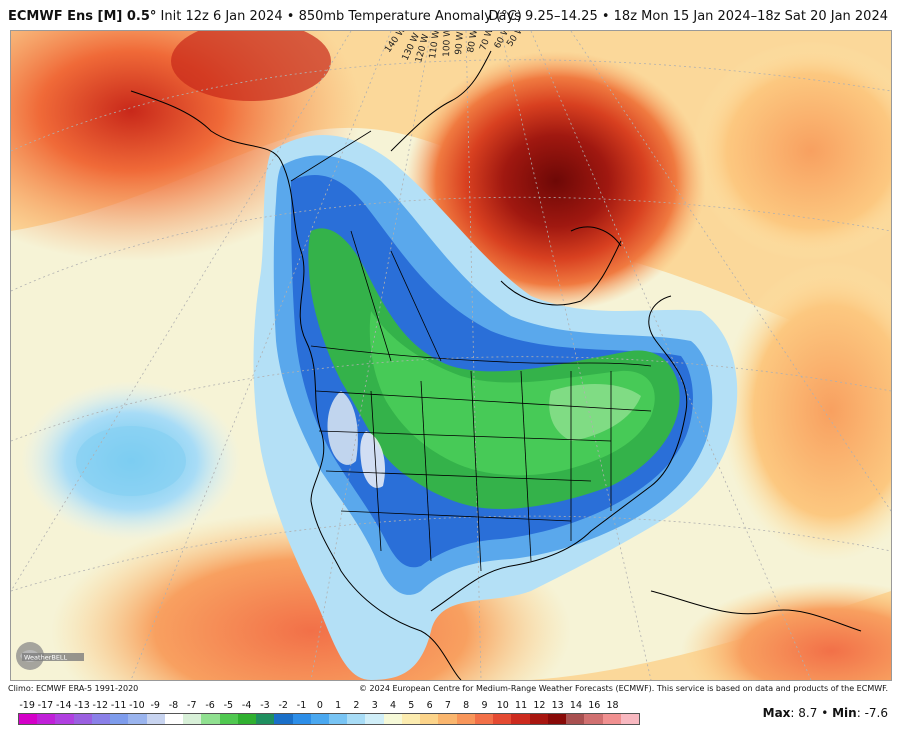 This screenshot has height=739, width=900. I want to click on color-scale-label: -14, so click(63, 705).